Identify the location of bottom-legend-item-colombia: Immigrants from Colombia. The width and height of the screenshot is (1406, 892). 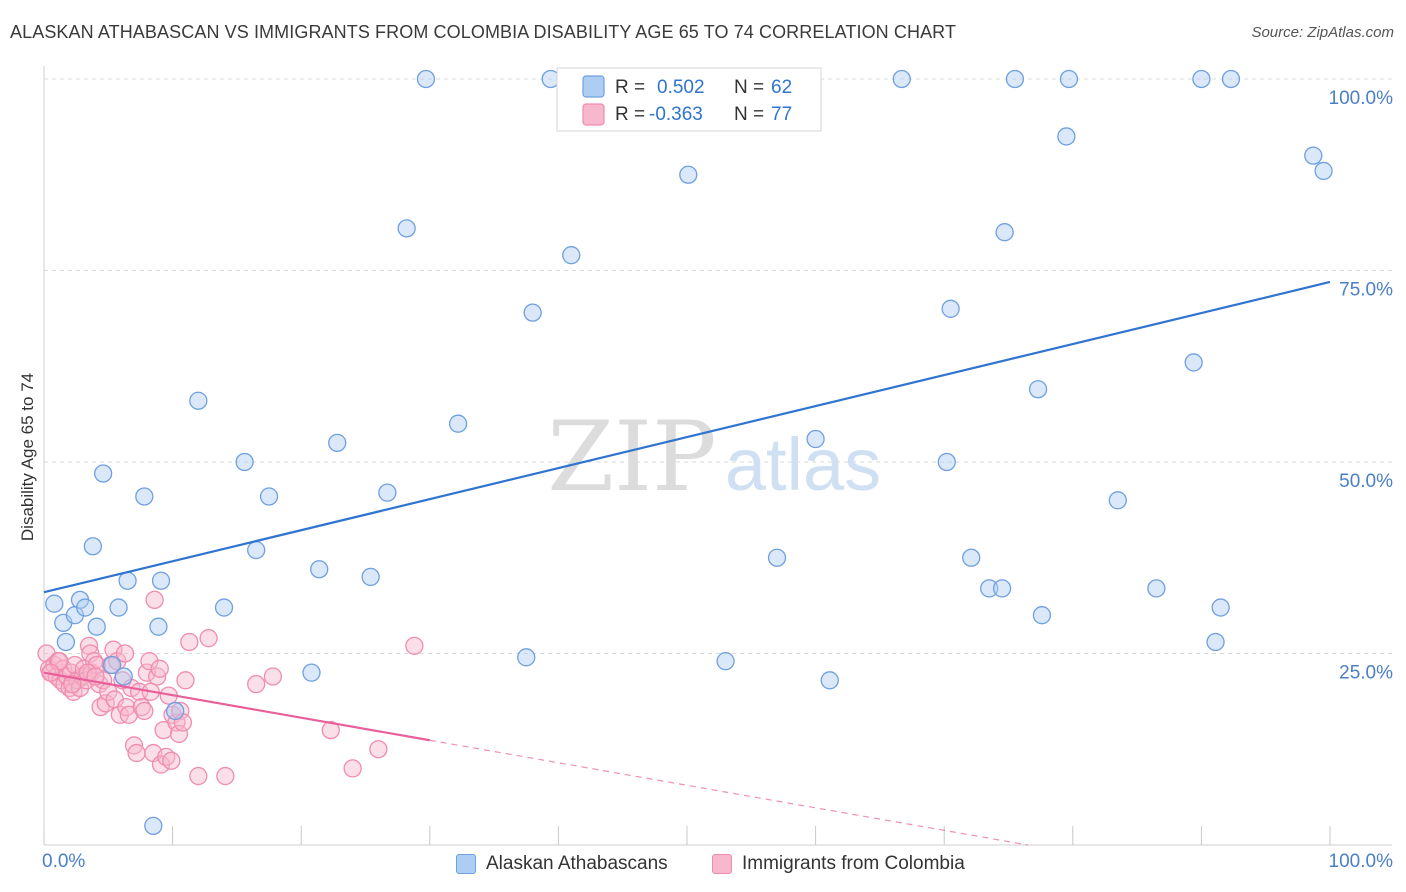
(838, 864).